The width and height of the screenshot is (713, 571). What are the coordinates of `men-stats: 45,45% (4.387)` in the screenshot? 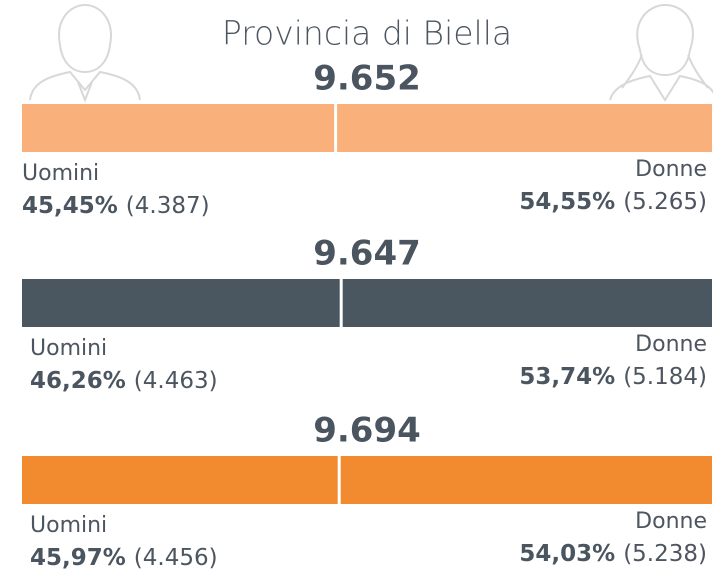 It's located at (116, 206).